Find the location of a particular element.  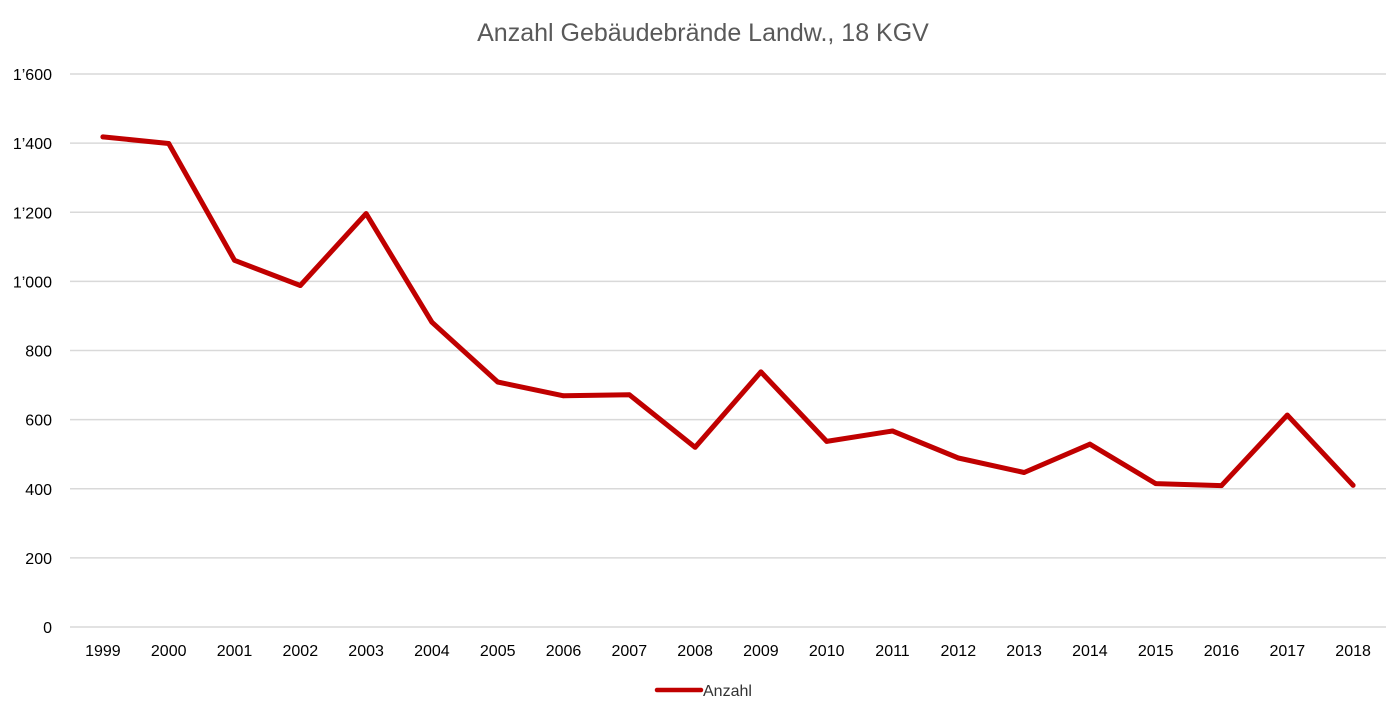

y-tick-label: 600 is located at coordinates (38, 421).